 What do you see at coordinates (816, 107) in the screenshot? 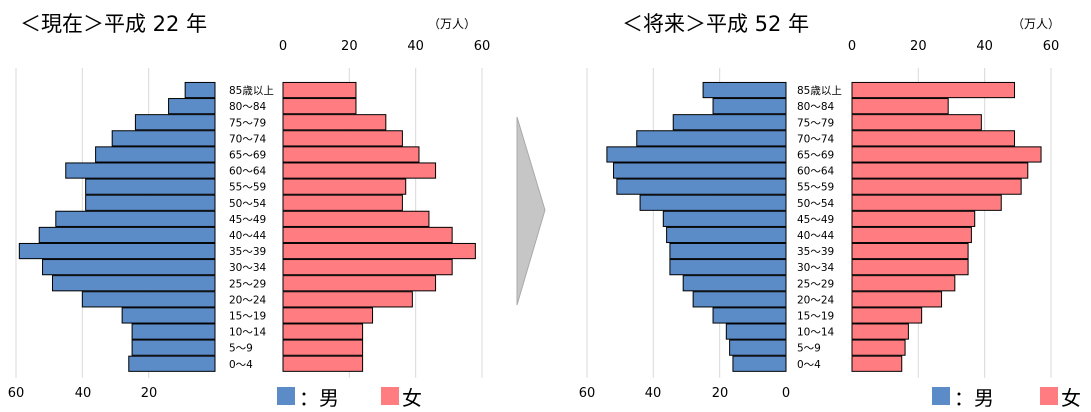
I see `age-group-label: 80～84` at bounding box center [816, 107].